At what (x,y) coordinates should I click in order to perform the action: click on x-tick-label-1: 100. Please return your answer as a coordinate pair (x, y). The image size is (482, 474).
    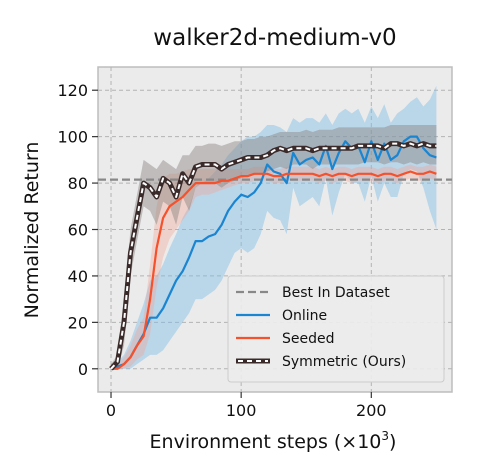
    Looking at the image, I should click on (241, 410).